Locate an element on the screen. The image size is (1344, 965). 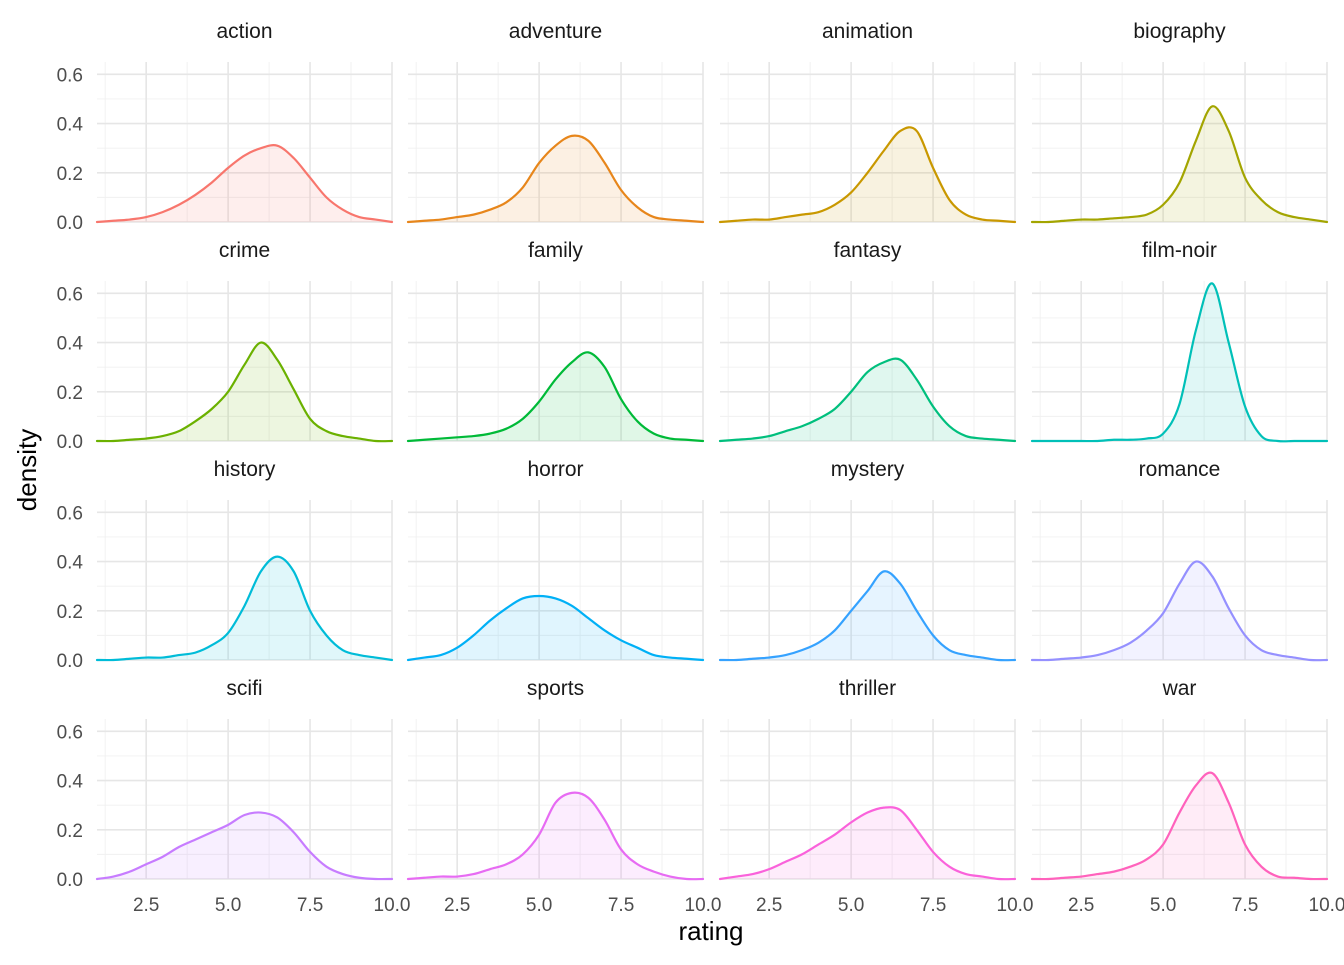
density-line-sports is located at coordinates (555, 836).